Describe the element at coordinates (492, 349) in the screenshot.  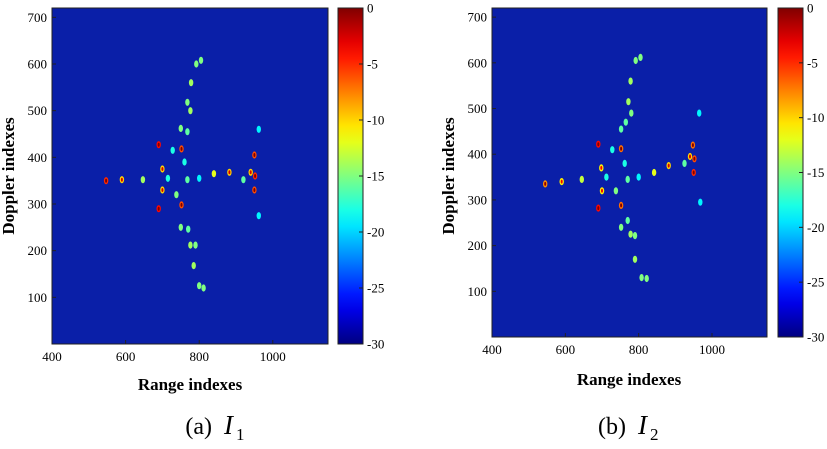
I see `x-tick-label: 400` at that location.